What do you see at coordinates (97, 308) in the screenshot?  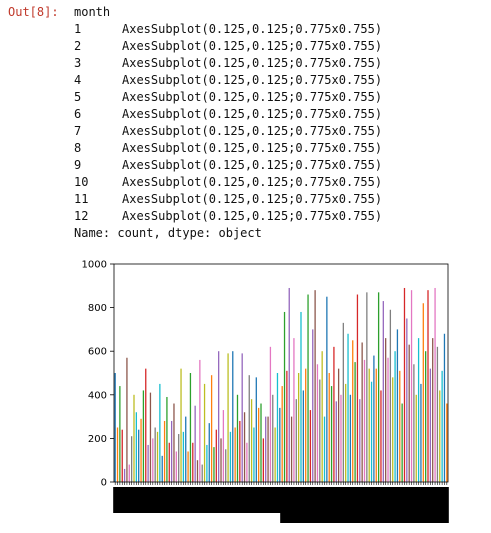 I see `y-tick-label: 800` at bounding box center [97, 308].